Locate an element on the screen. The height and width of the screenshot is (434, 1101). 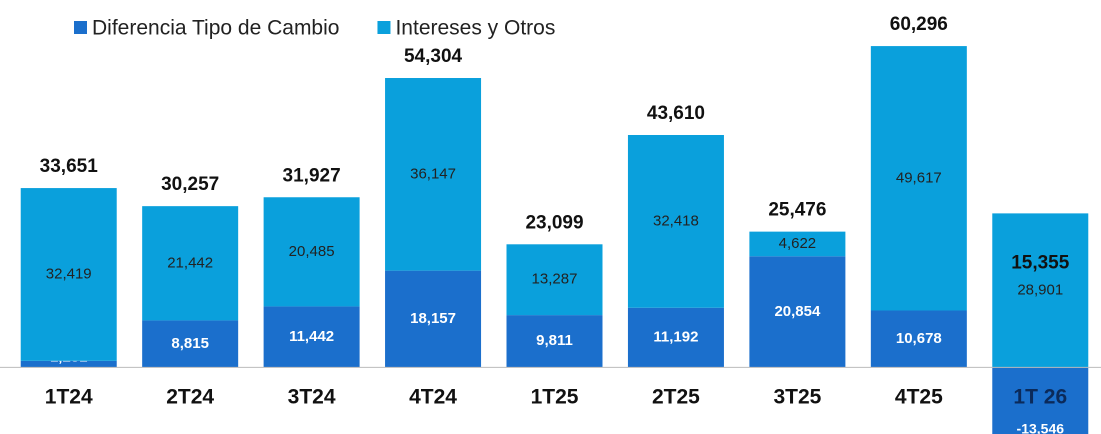
total-label: 60,296 is located at coordinates (919, 24).